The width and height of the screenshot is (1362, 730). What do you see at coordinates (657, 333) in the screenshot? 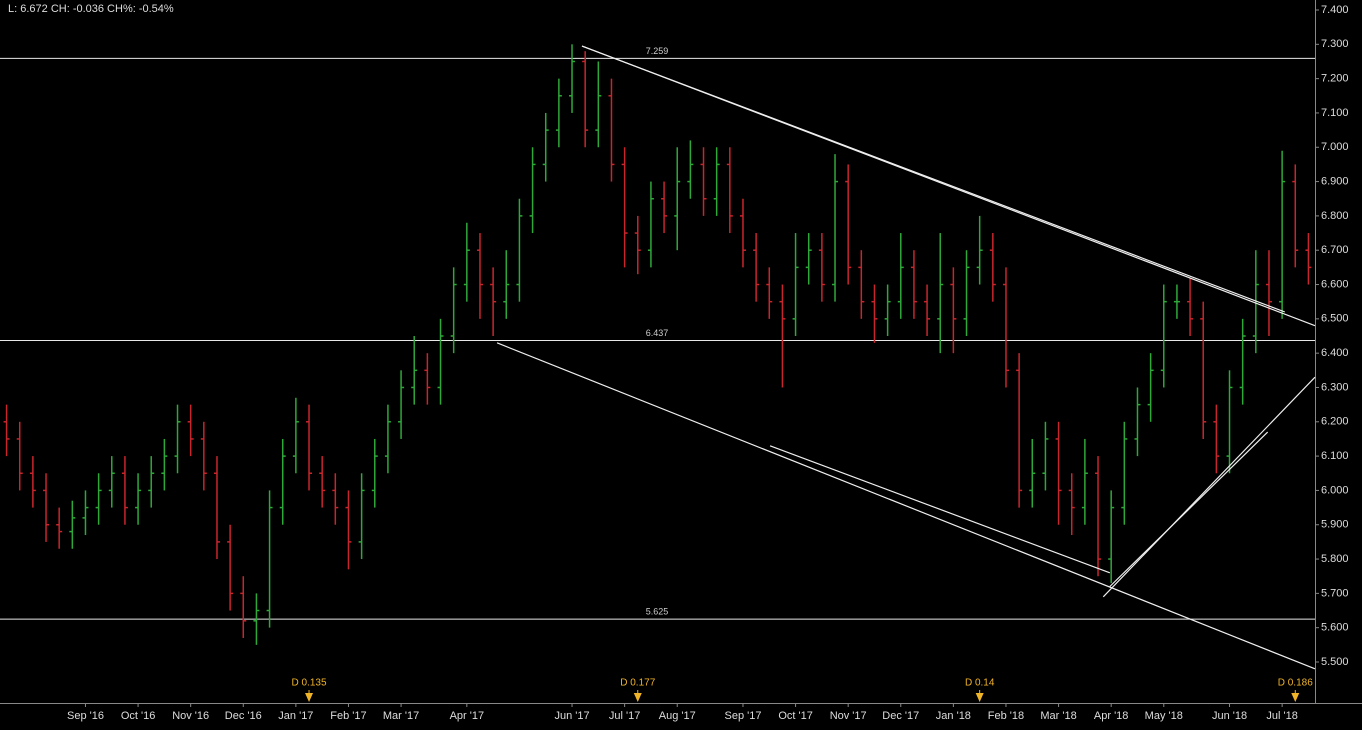
I see `level-label: 6.437` at bounding box center [657, 333].